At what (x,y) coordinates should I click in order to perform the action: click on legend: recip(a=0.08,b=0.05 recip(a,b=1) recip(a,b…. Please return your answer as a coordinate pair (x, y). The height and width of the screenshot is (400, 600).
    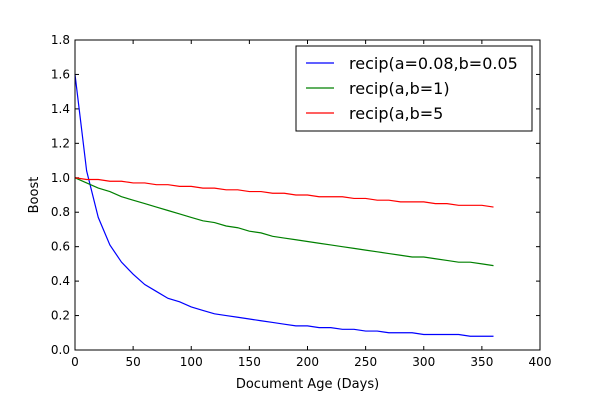
    Looking at the image, I should click on (414, 88).